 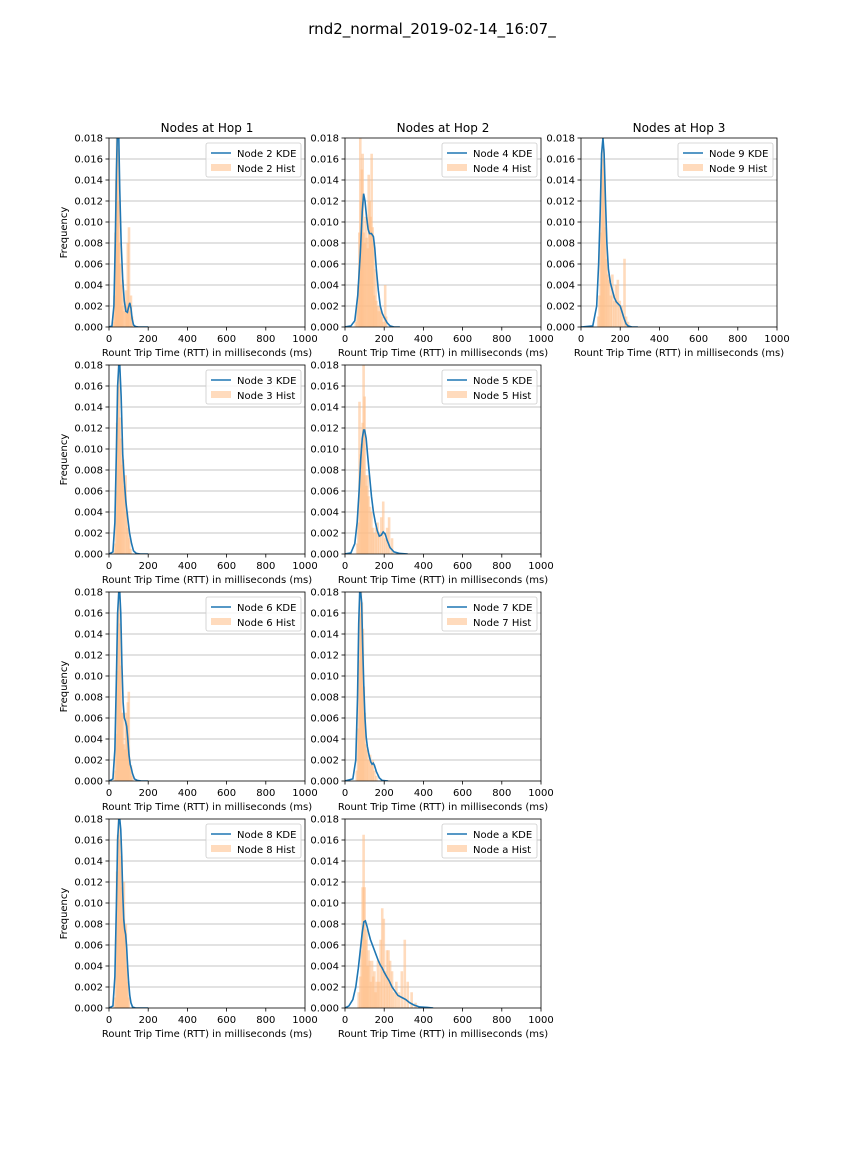 I want to click on subplot-title: Nodes at Hop 2, so click(x=443, y=128).